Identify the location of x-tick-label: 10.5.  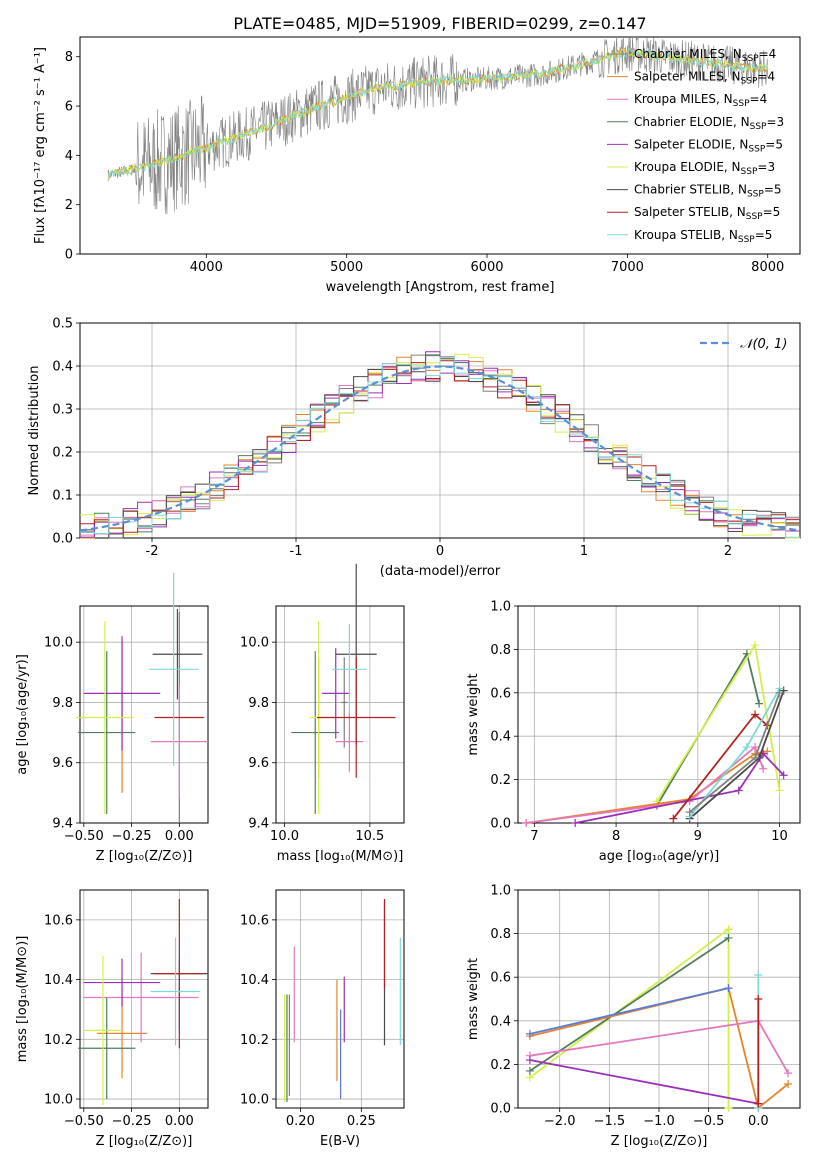
(369, 836).